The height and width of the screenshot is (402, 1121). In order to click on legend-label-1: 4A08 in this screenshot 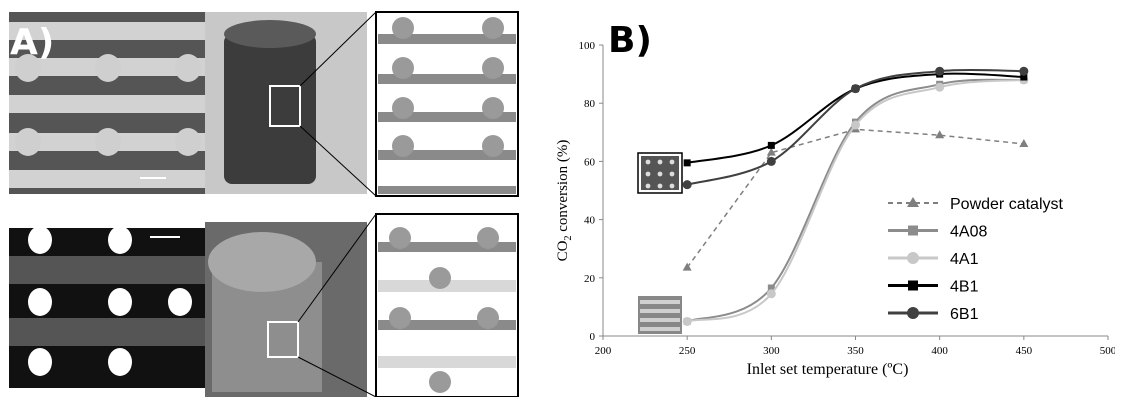, I will do `click(968, 232)`.